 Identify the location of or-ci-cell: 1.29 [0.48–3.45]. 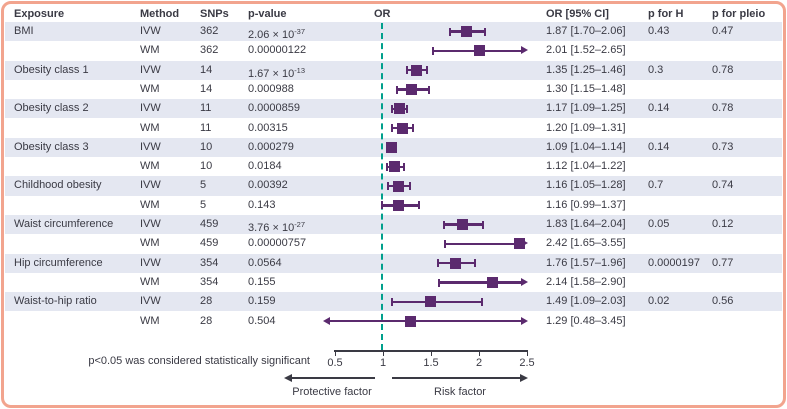
(586, 320).